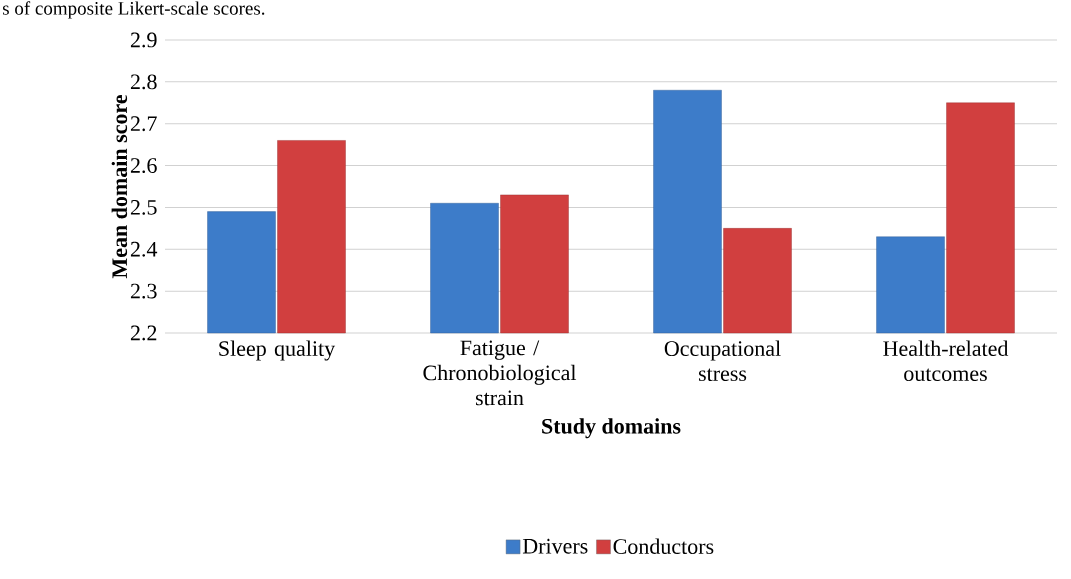 The height and width of the screenshot is (579, 1071). What do you see at coordinates (611, 428) in the screenshot?
I see `x-axis-title: Study domains` at bounding box center [611, 428].